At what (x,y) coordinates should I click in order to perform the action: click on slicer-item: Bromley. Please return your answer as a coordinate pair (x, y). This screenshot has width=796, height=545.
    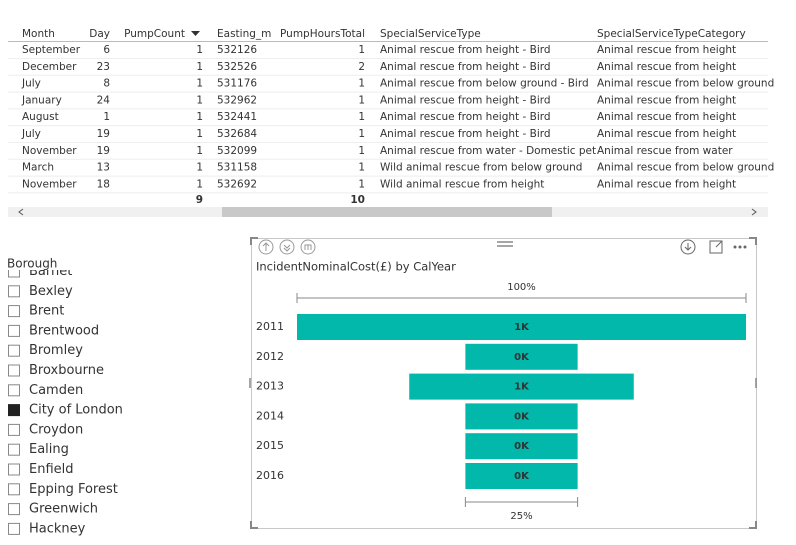
    Looking at the image, I should click on (56, 350).